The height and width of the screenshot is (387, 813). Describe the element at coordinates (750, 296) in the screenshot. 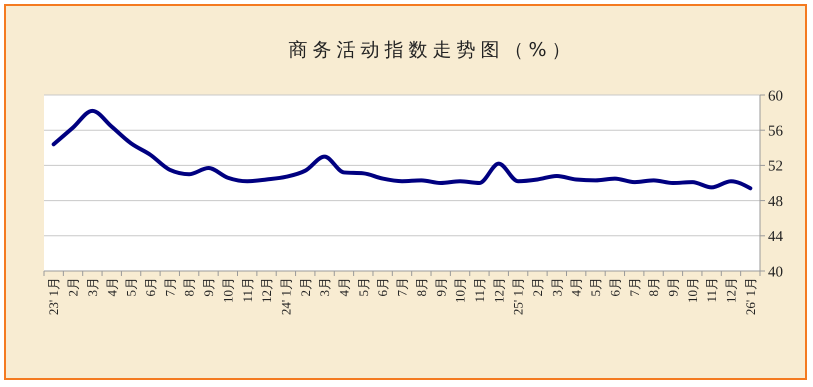

I see `x-tick-label: 26' 1月` at that location.